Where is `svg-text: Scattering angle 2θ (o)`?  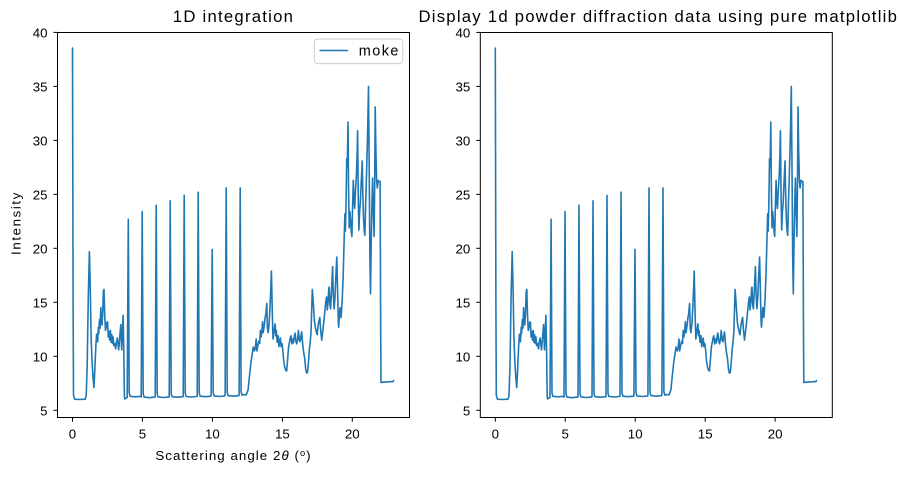
svg-text: Scattering angle 2θ (o) is located at coordinates (233, 455).